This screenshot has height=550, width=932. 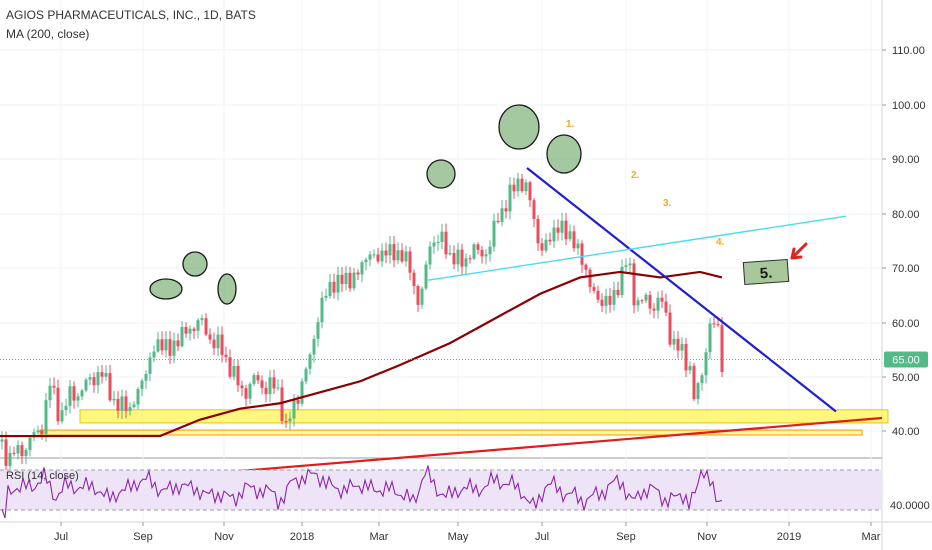 What do you see at coordinates (458, 537) in the screenshot?
I see `time-tick-label: May` at bounding box center [458, 537].